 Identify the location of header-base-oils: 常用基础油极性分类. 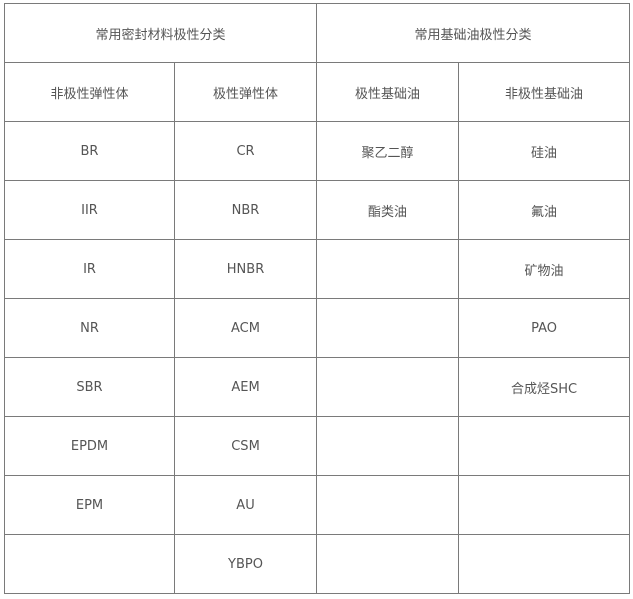
(473, 33).